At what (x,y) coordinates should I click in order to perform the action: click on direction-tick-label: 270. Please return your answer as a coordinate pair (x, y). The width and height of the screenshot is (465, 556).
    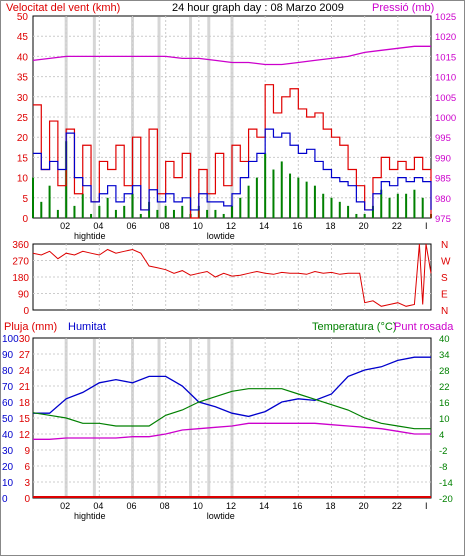
    Looking at the image, I should click on (20, 262).